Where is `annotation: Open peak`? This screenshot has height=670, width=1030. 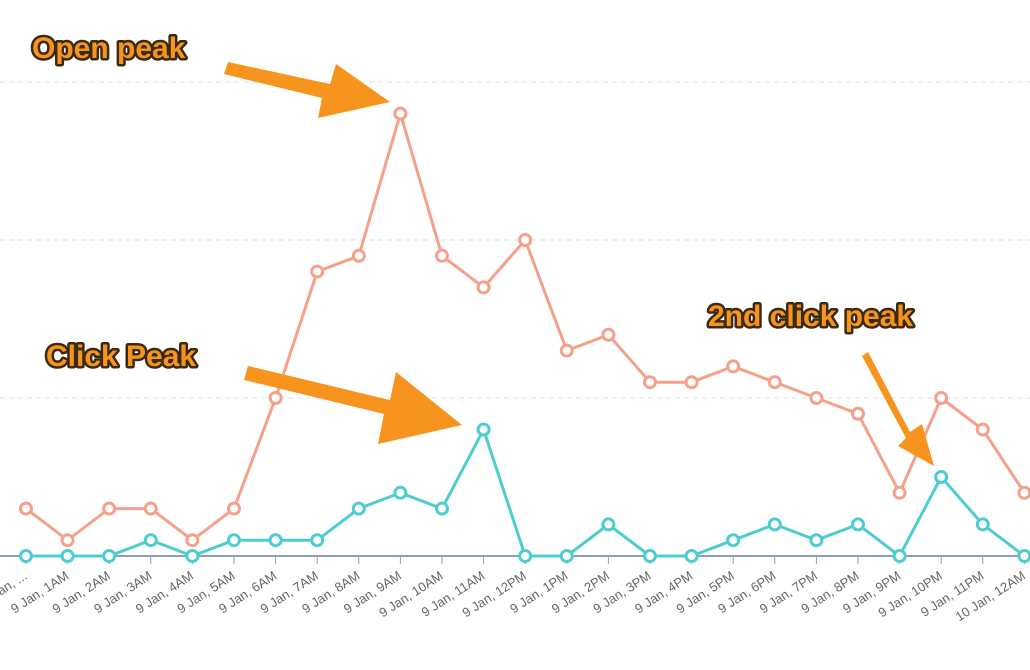
annotation: Open peak is located at coordinates (109, 48).